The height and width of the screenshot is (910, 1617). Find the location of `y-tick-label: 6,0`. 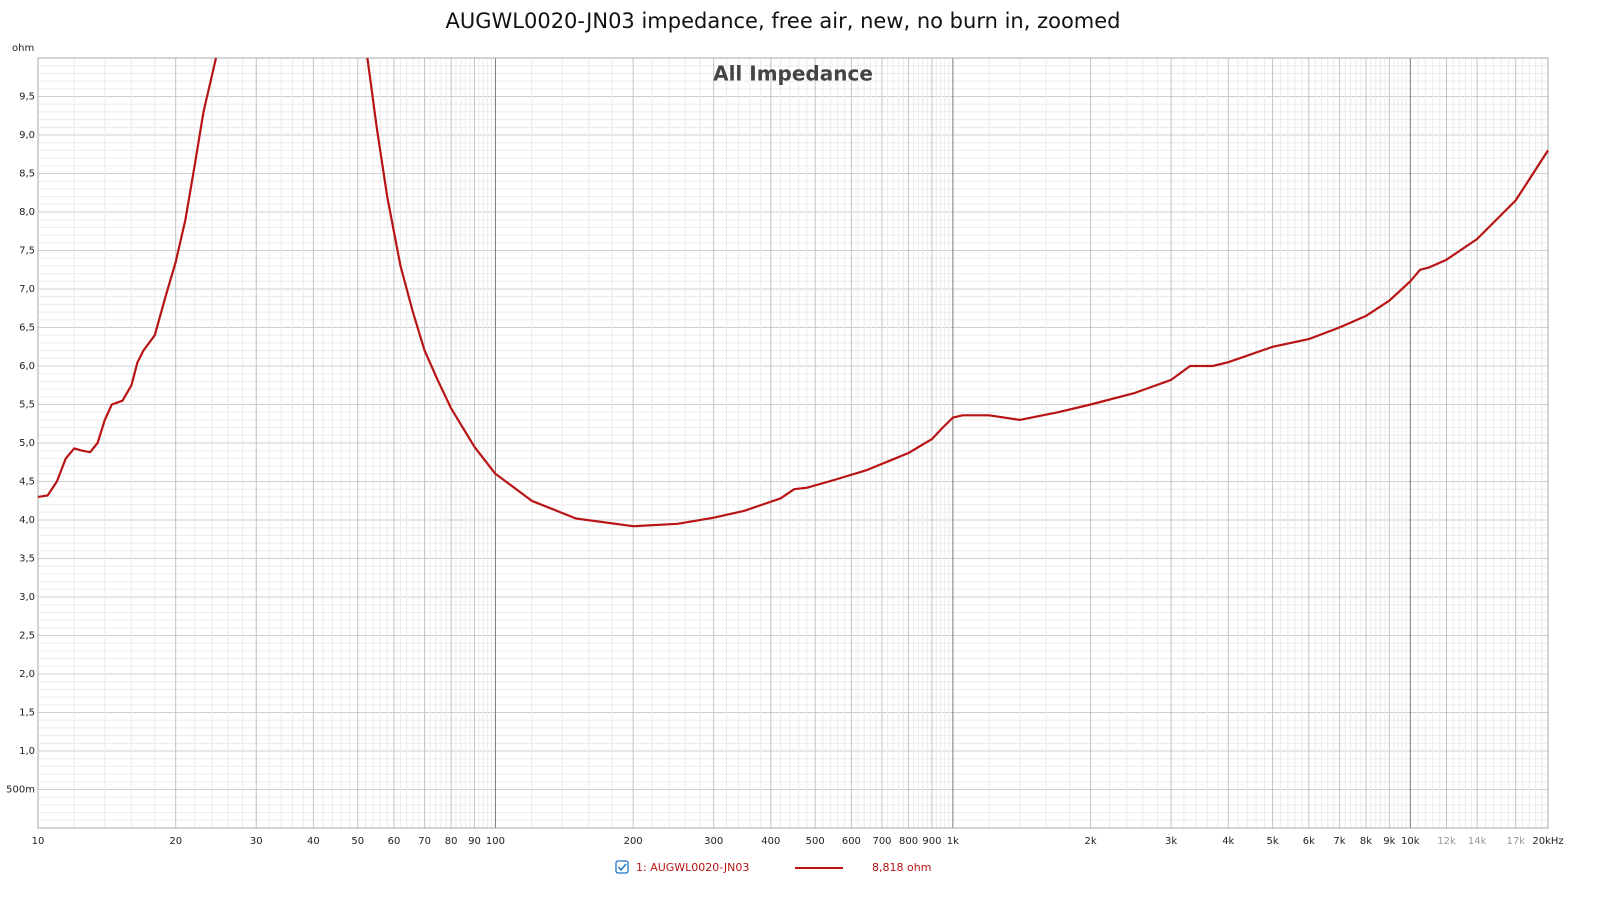

y-tick-label: 6,0 is located at coordinates (27, 366).